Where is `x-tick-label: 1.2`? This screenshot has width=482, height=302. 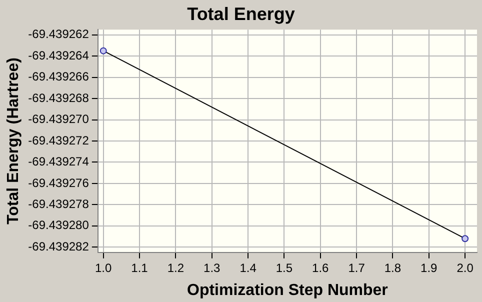
x-tick-label: 1.2 is located at coordinates (175, 267).